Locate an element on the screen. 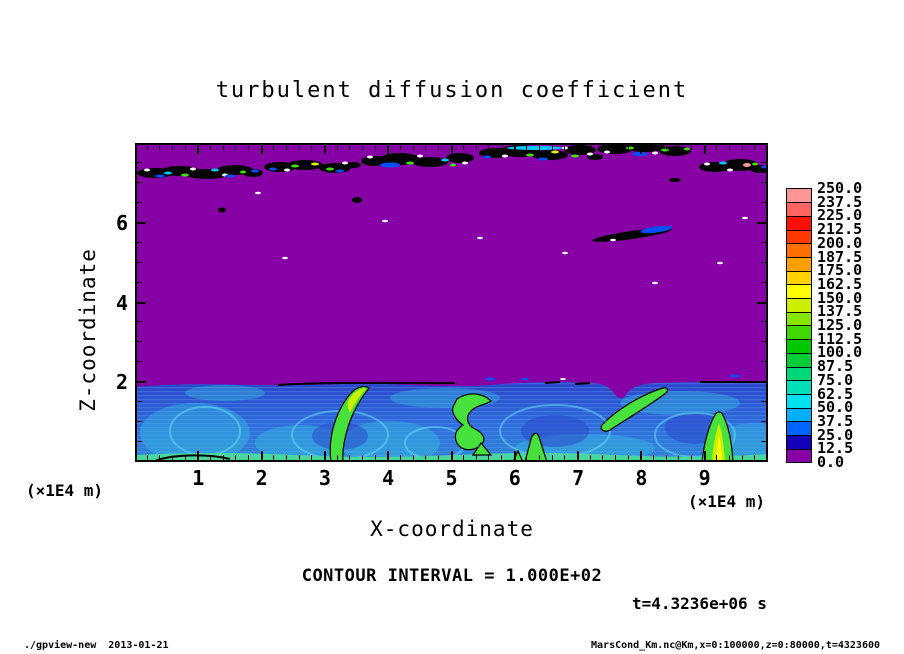  x-tick-label: 6 is located at coordinates (514, 478).